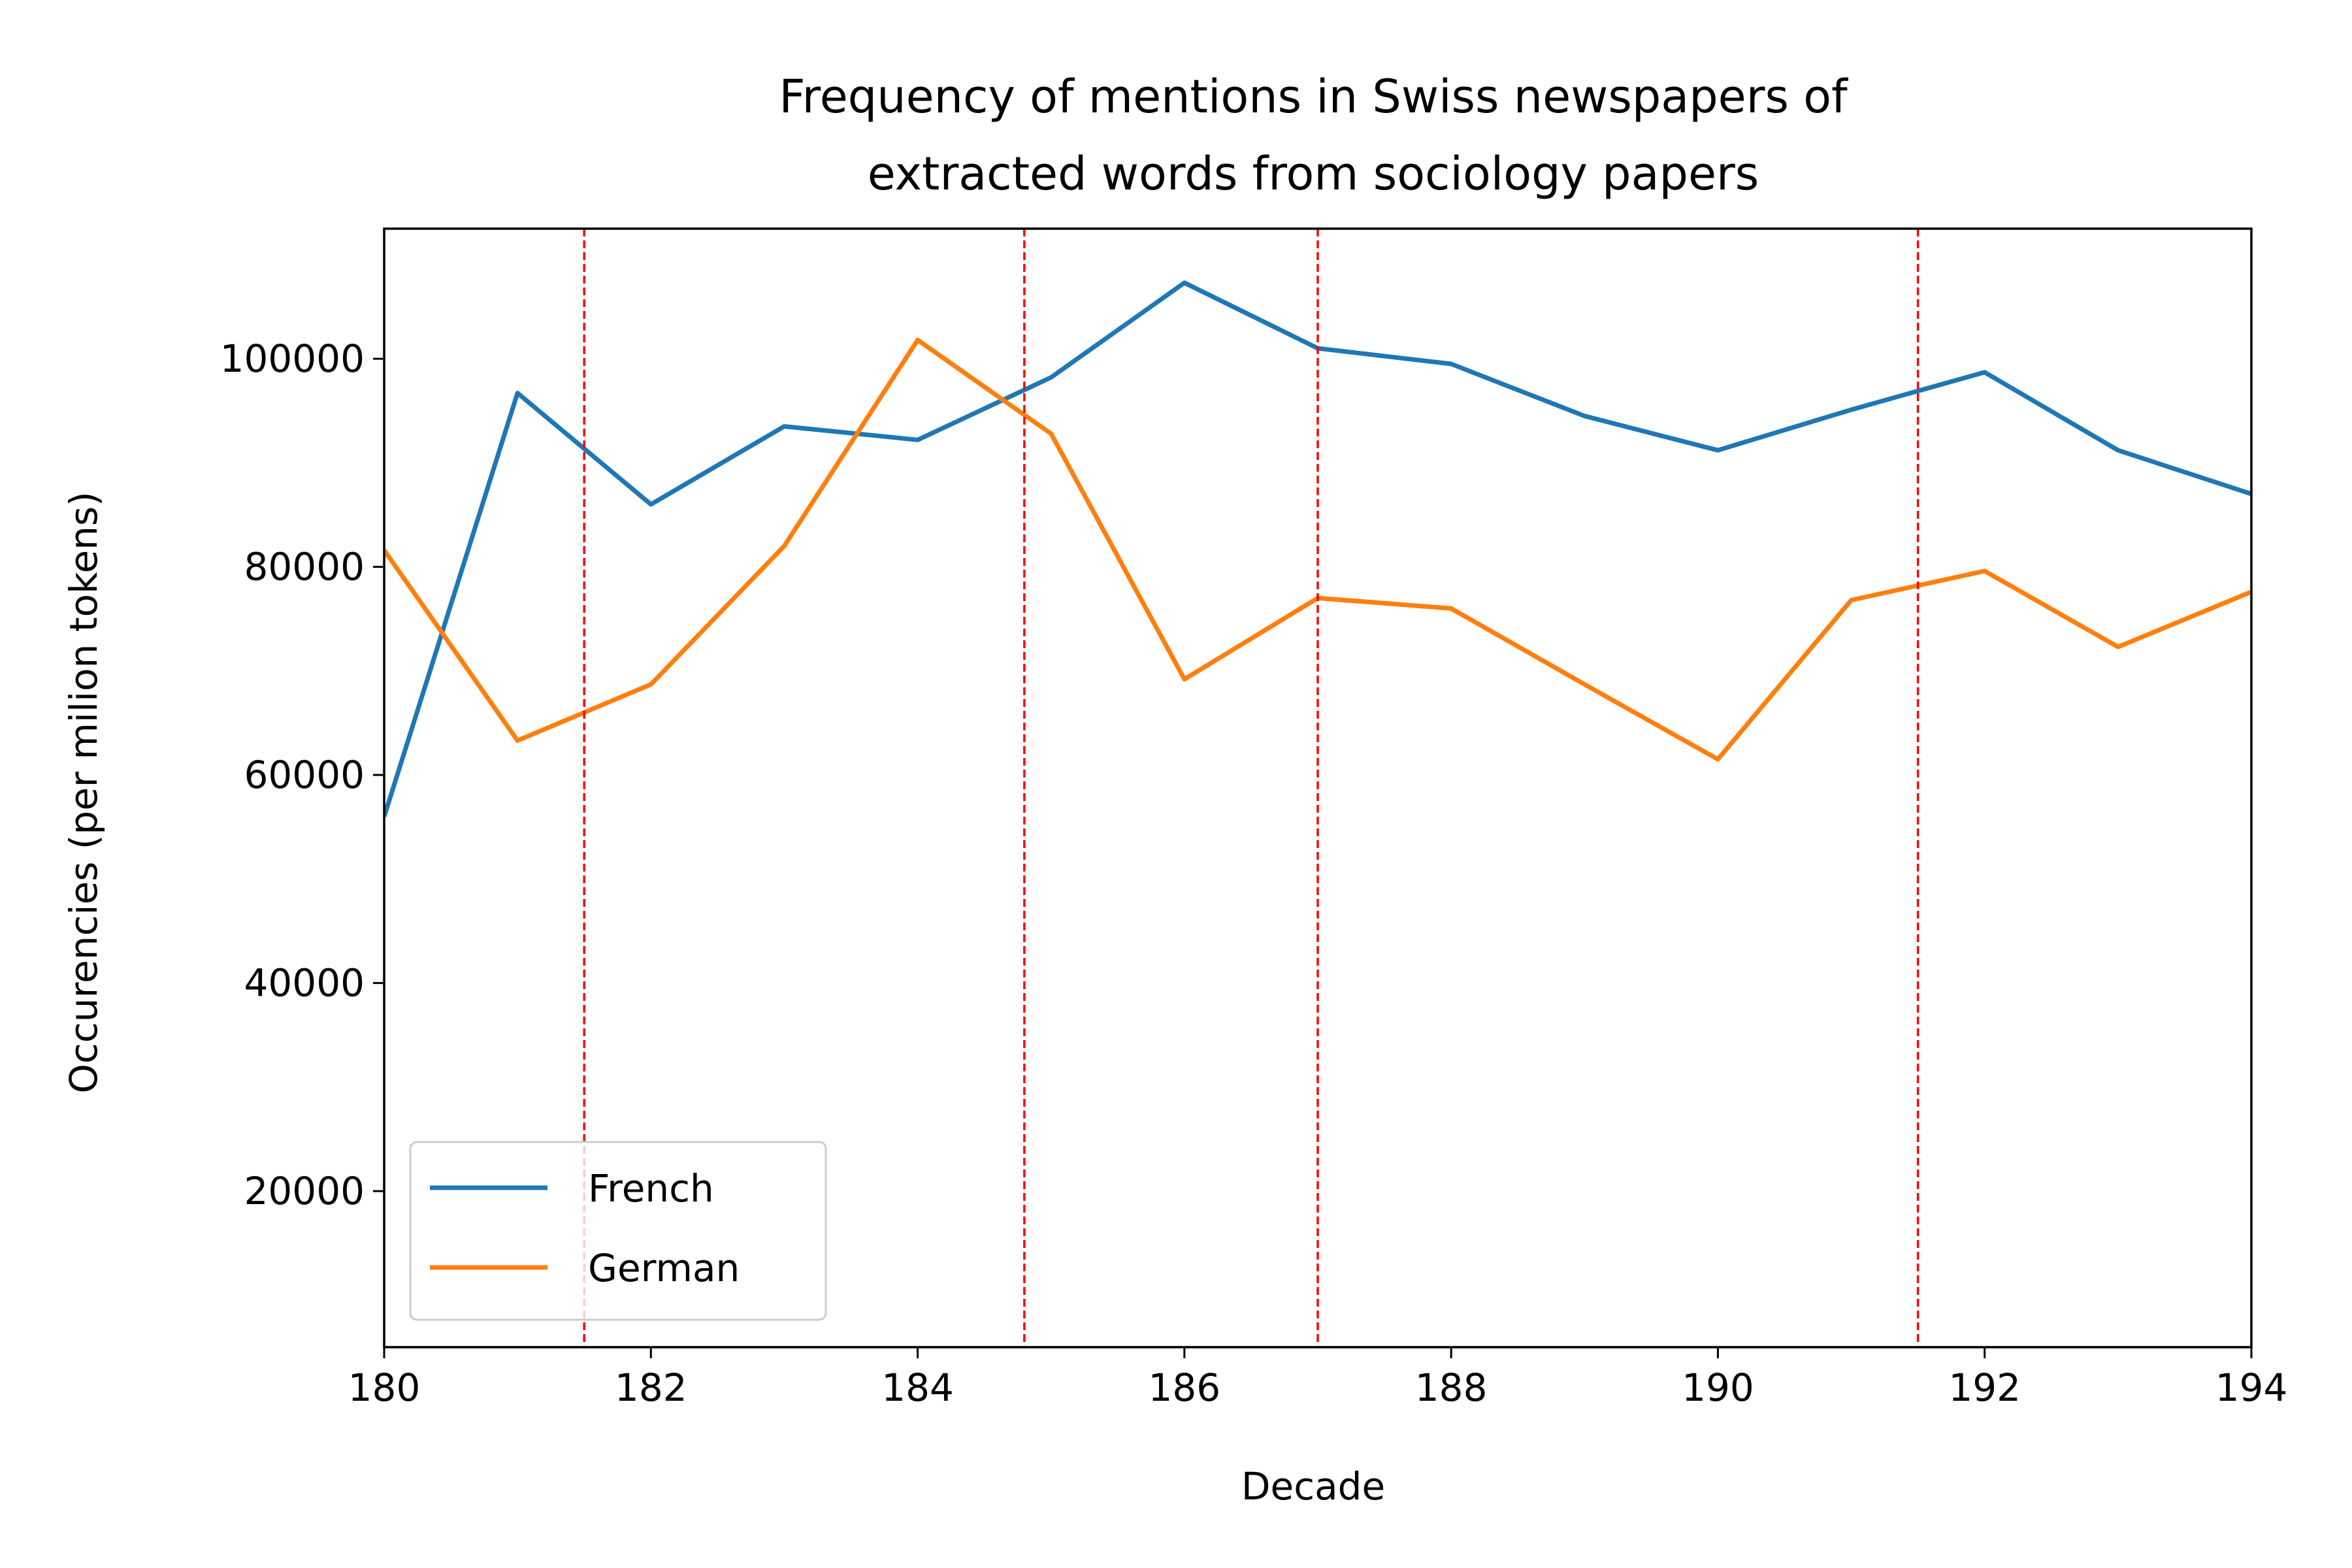 This screenshot has height=1568, width=2352. What do you see at coordinates (1718, 1387) in the screenshot?
I see `x-tick-label: 190` at bounding box center [1718, 1387].